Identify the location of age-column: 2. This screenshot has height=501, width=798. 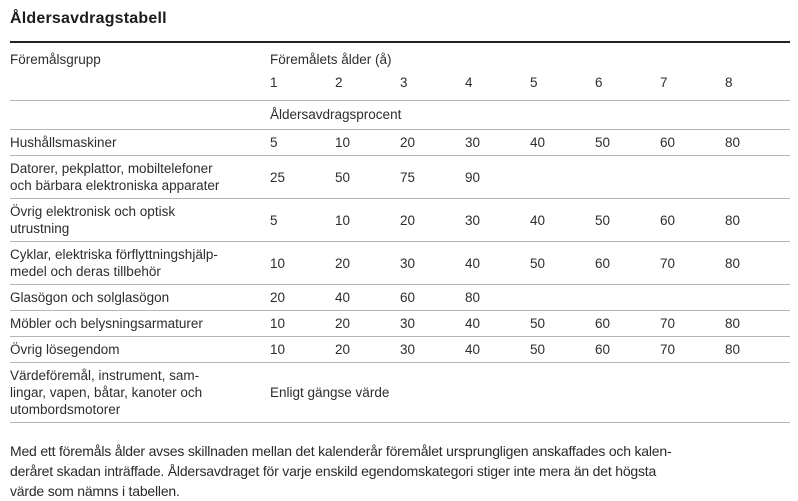
(367, 86).